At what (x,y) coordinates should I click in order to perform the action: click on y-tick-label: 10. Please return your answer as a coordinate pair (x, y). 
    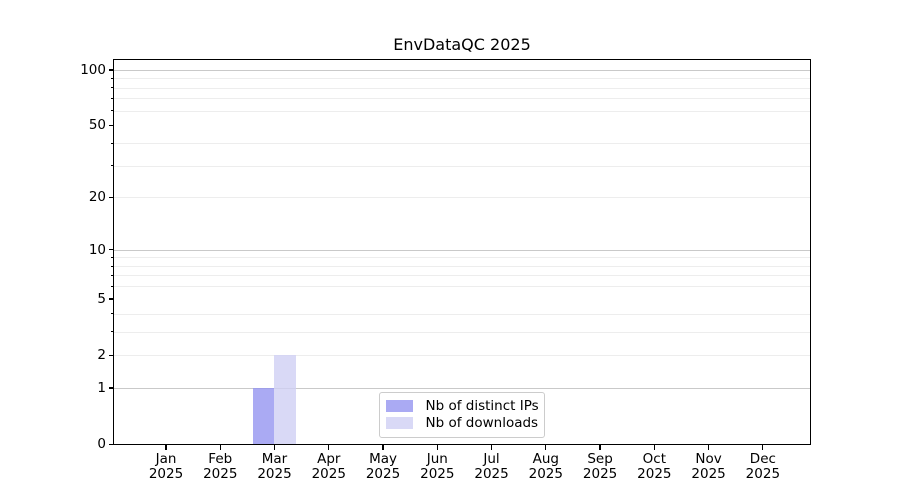
    Looking at the image, I should click on (97, 249).